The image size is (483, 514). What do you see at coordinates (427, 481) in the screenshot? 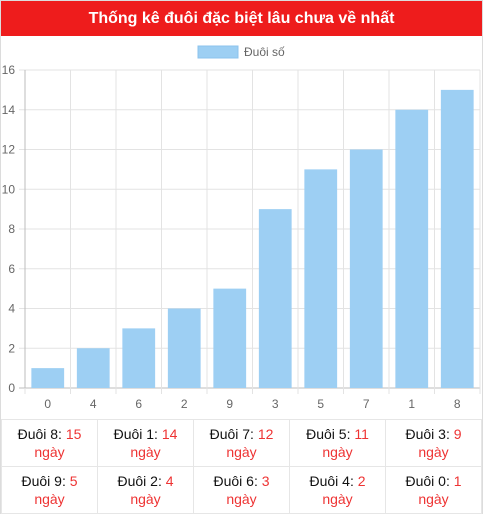
I see `stat-label: Đuôi 0:` at bounding box center [427, 481].